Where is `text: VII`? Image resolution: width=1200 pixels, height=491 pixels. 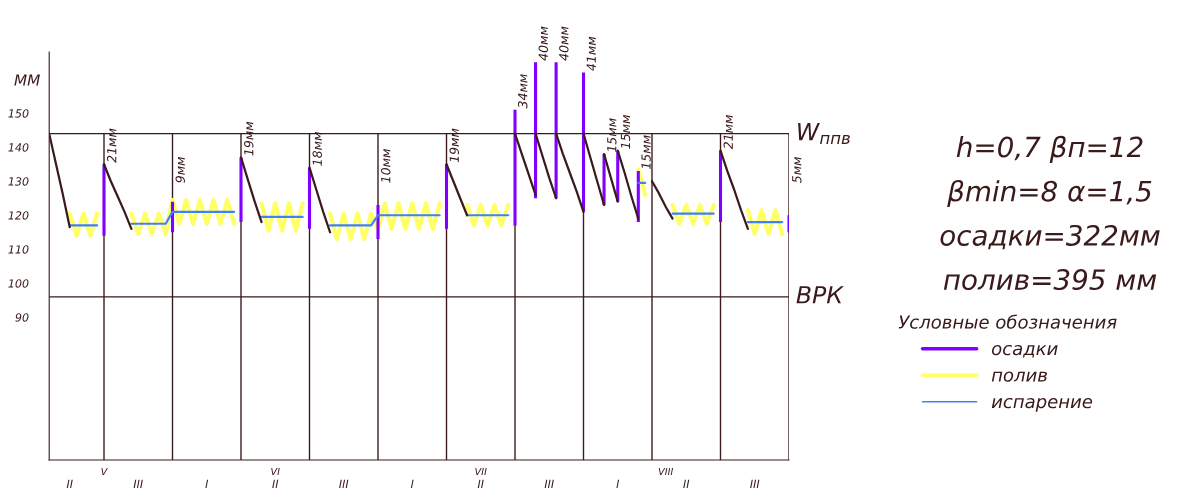
text: VII is located at coordinates (481, 471).